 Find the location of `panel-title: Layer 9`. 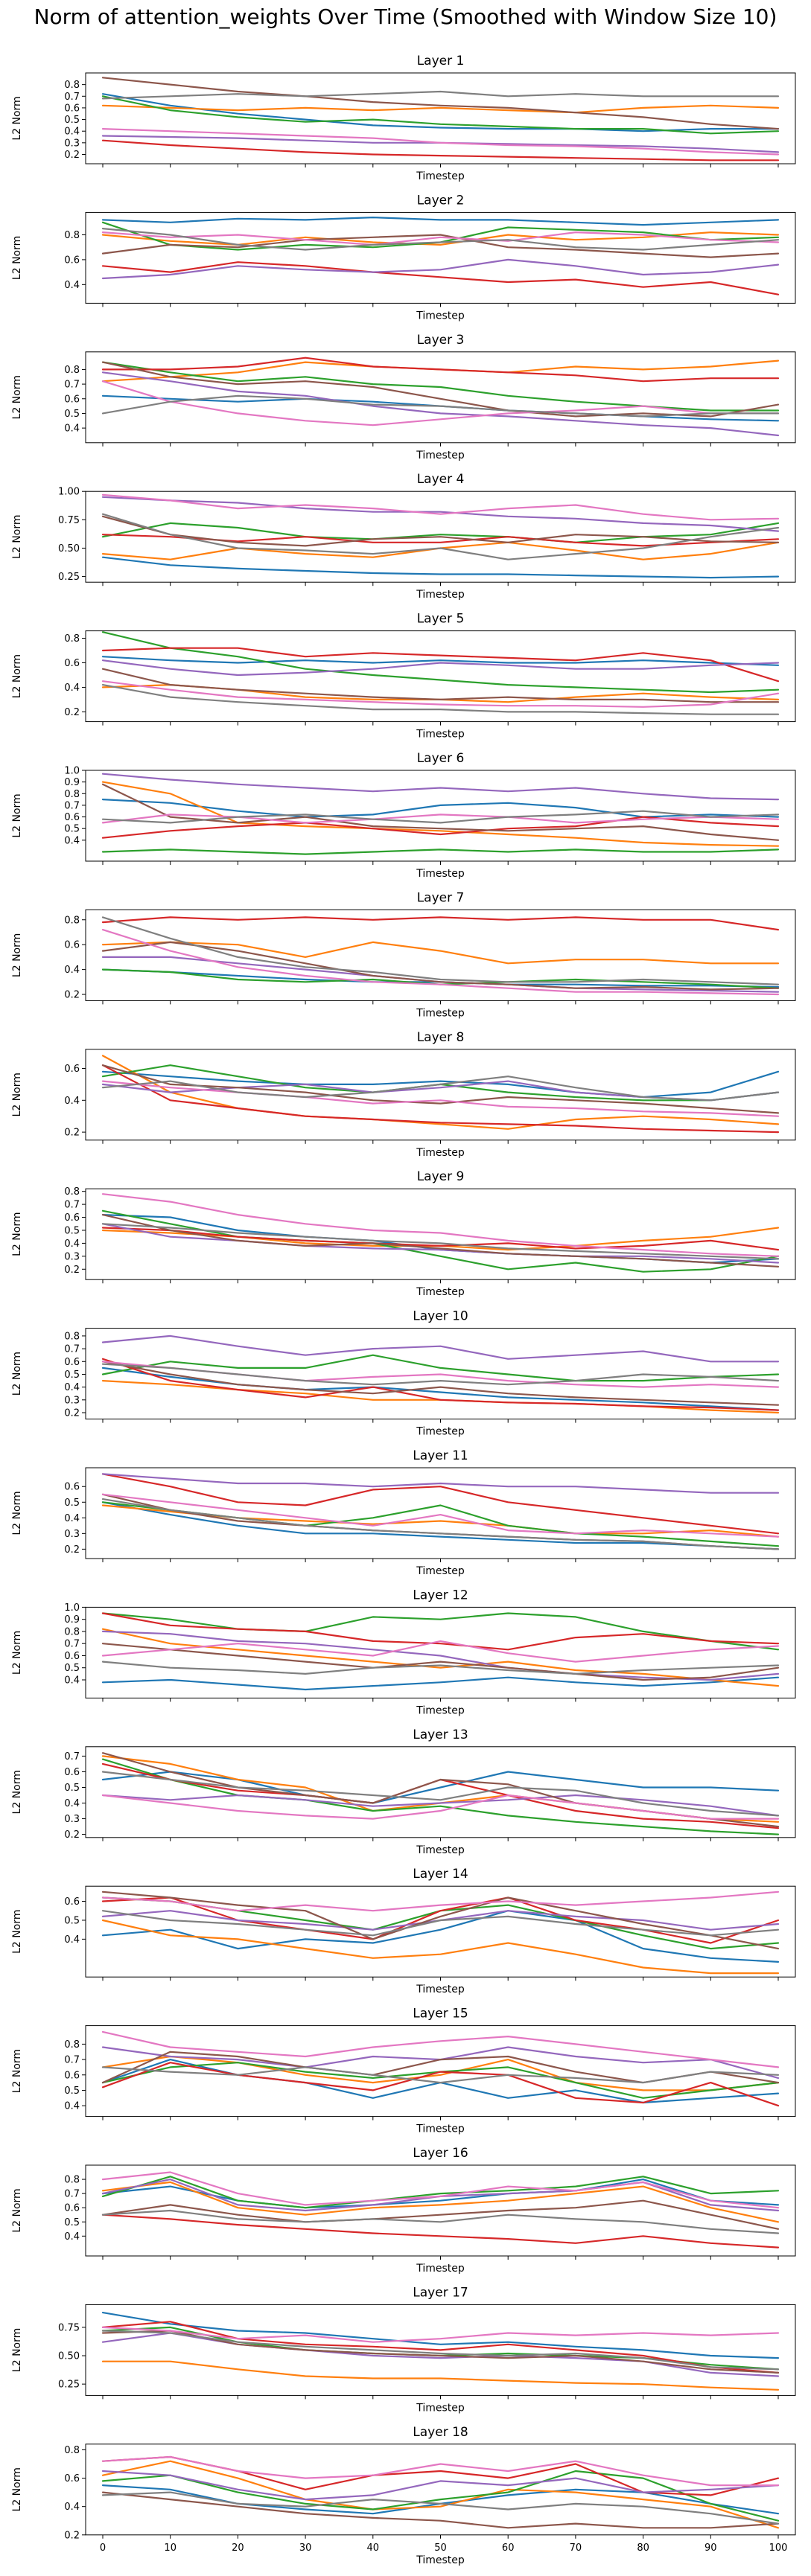

panel-title: Layer 9 is located at coordinates (441, 1176).